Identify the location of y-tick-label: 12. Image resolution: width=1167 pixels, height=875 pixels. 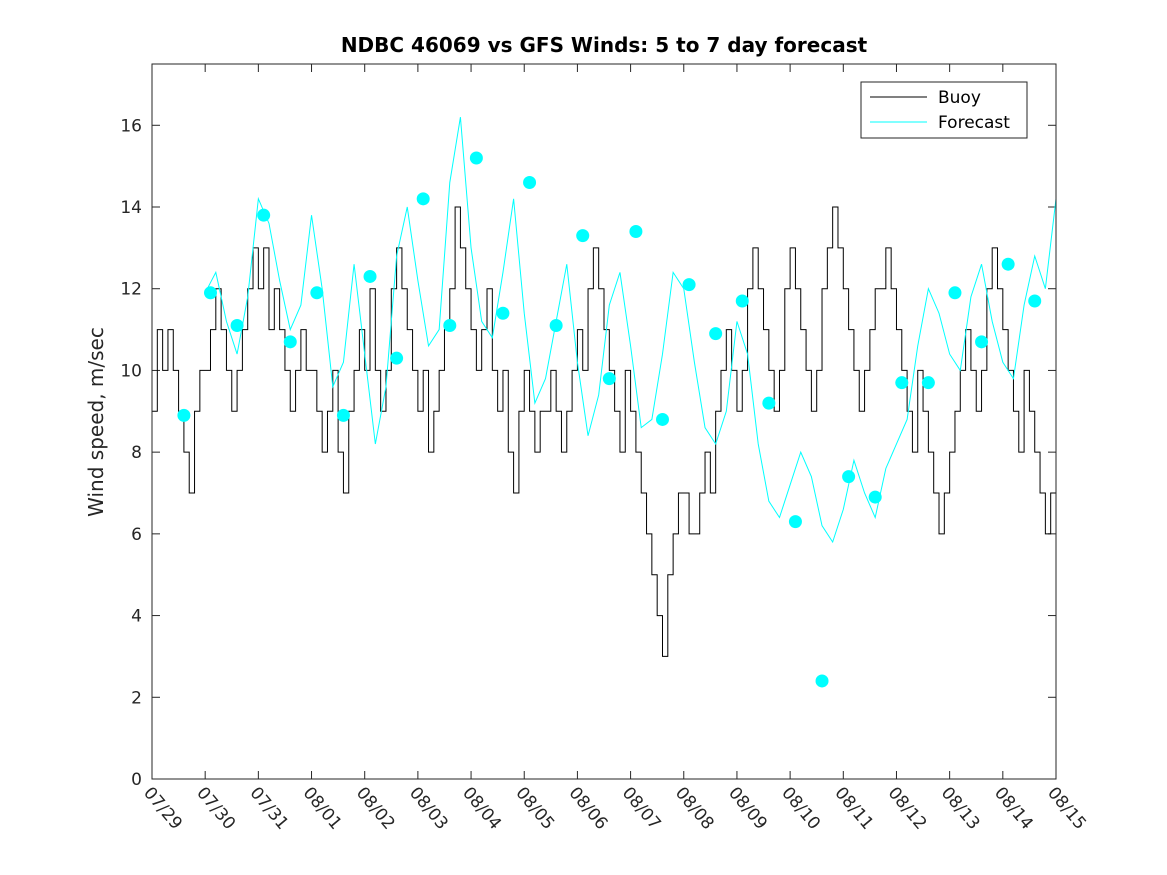
(131, 290).